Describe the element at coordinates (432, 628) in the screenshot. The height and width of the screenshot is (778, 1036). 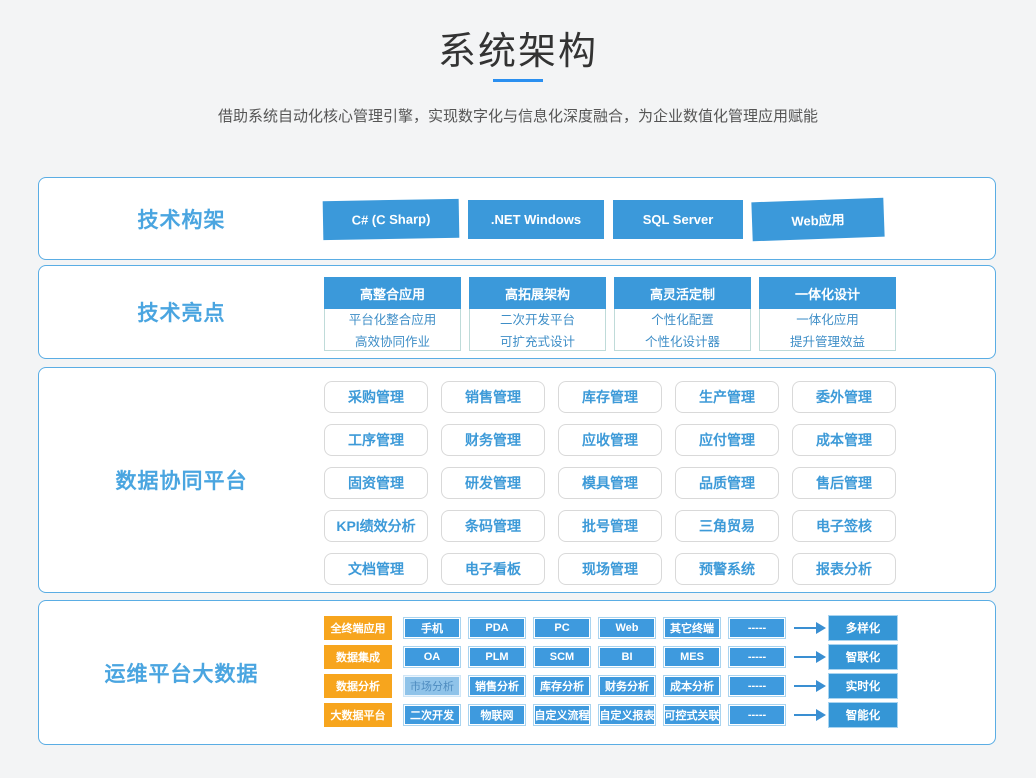
I see `ops-cell: 手机` at that location.